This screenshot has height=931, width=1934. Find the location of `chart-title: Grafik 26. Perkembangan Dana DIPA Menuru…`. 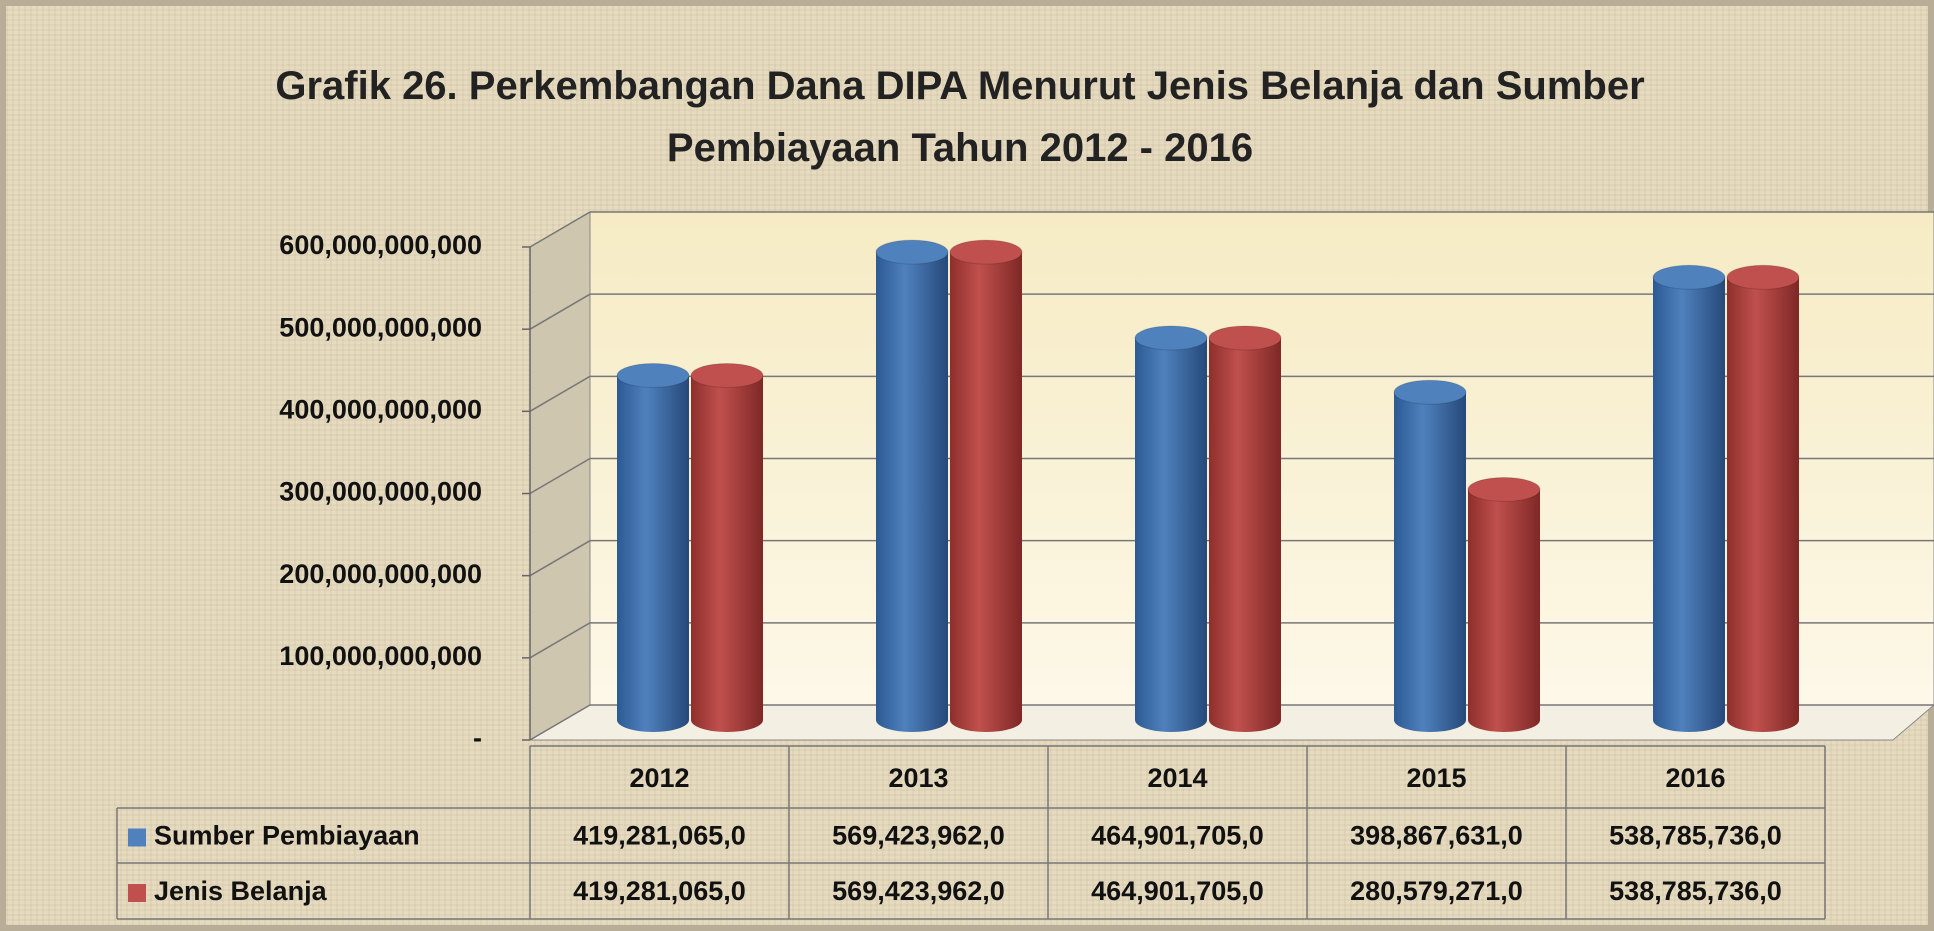

chart-title: Grafik 26. Perkembangan Dana DIPA Menuru… is located at coordinates (960, 117).